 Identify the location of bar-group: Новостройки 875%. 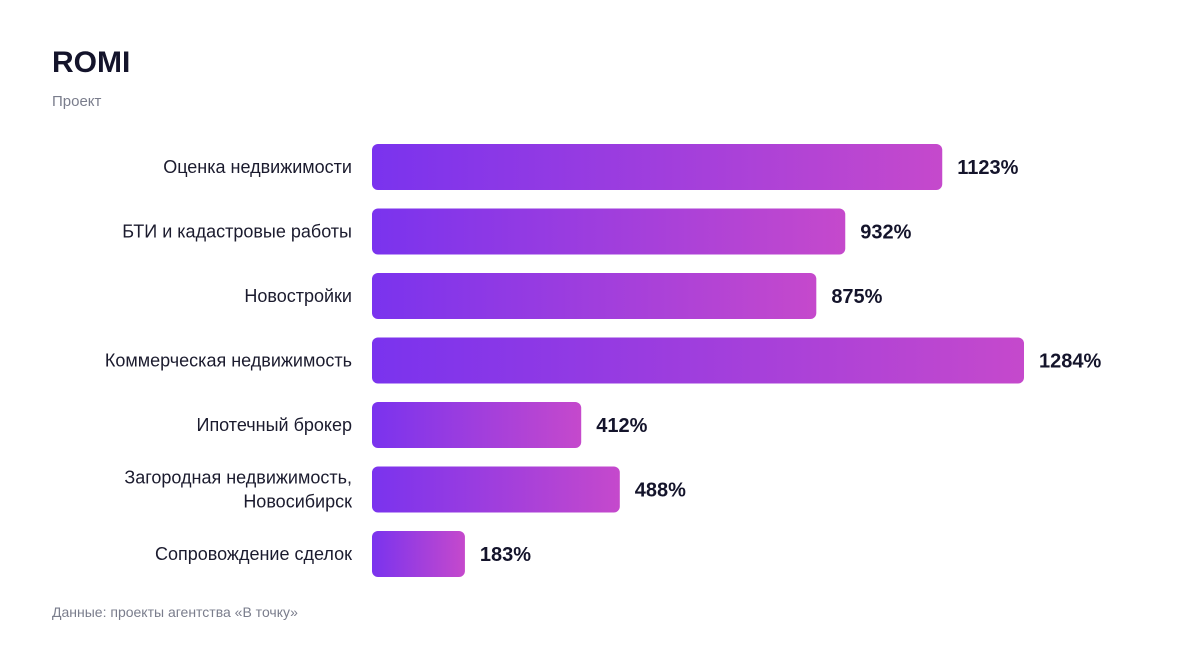
(563, 296).